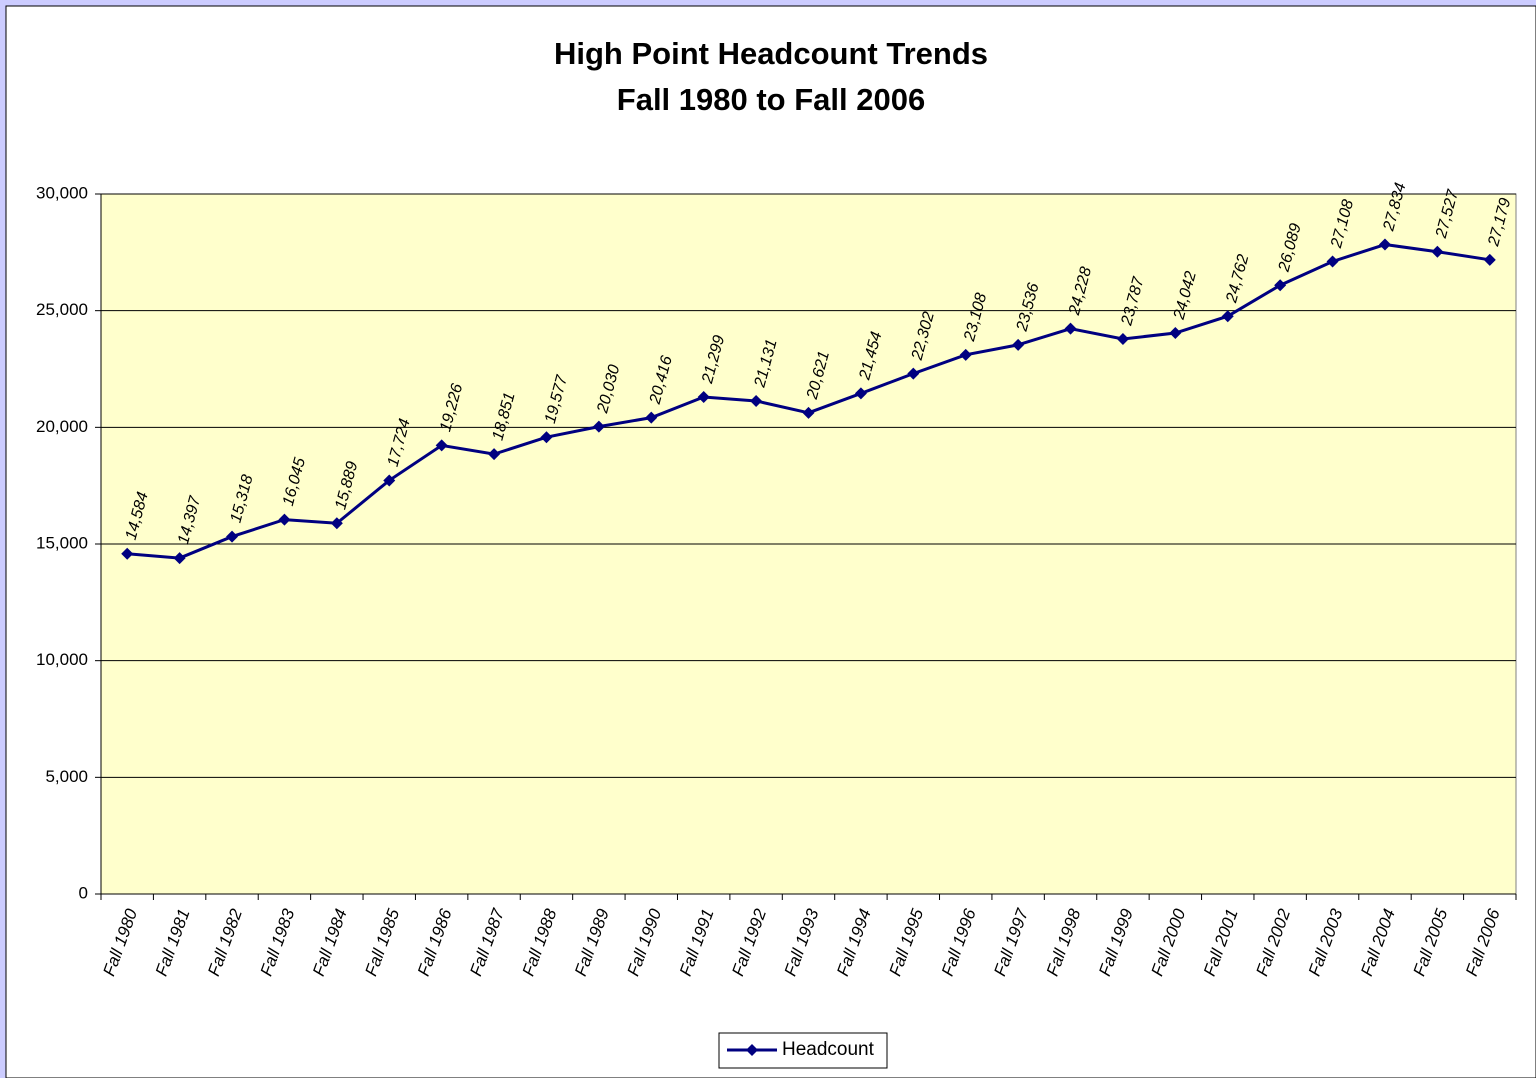 The image size is (1536, 1078). Describe the element at coordinates (62, 426) in the screenshot. I see `y-tick-label: 20,000` at that location.